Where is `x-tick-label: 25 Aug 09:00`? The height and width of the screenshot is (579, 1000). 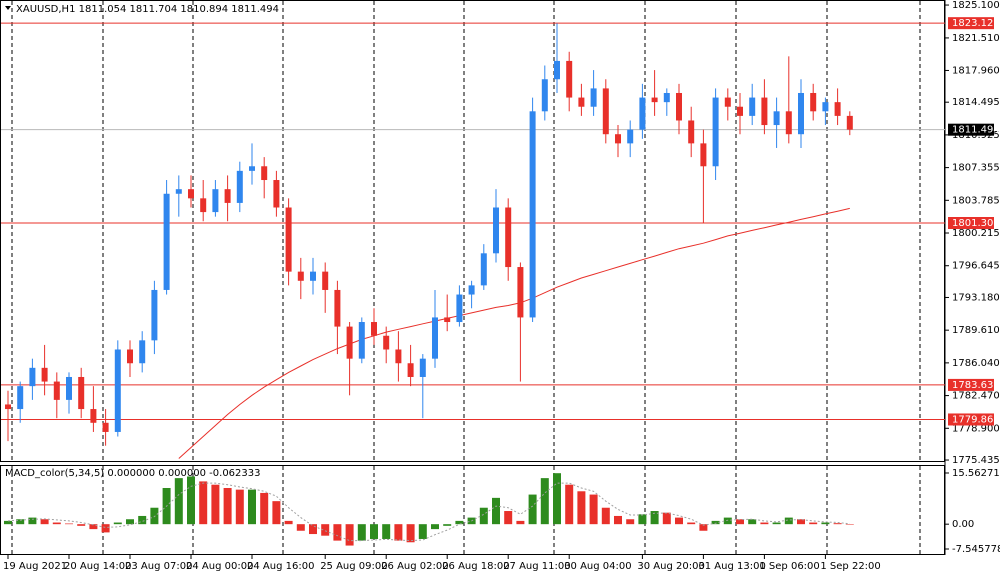
x-tick-label: 25 Aug 09:00 is located at coordinates (353, 566).